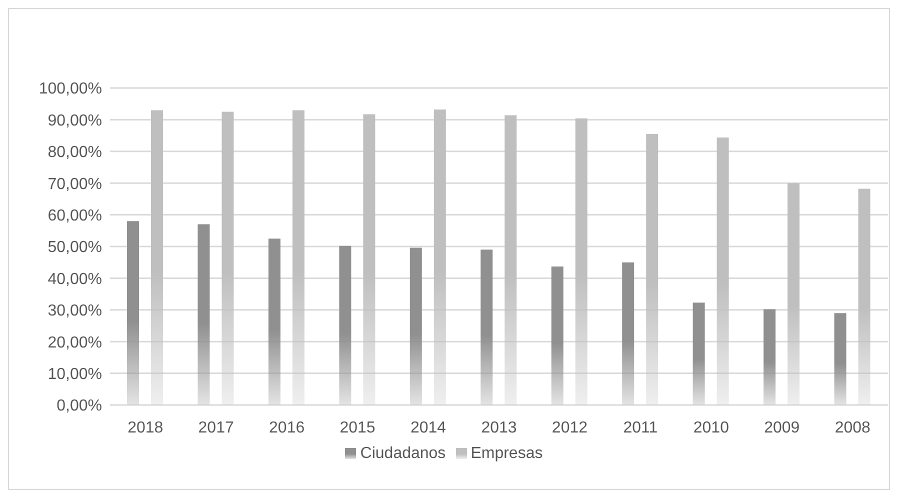 Image resolution: width=900 pixels, height=497 pixels. Describe the element at coordinates (75, 279) in the screenshot. I see `y-tick-label: 40,00%` at that location.